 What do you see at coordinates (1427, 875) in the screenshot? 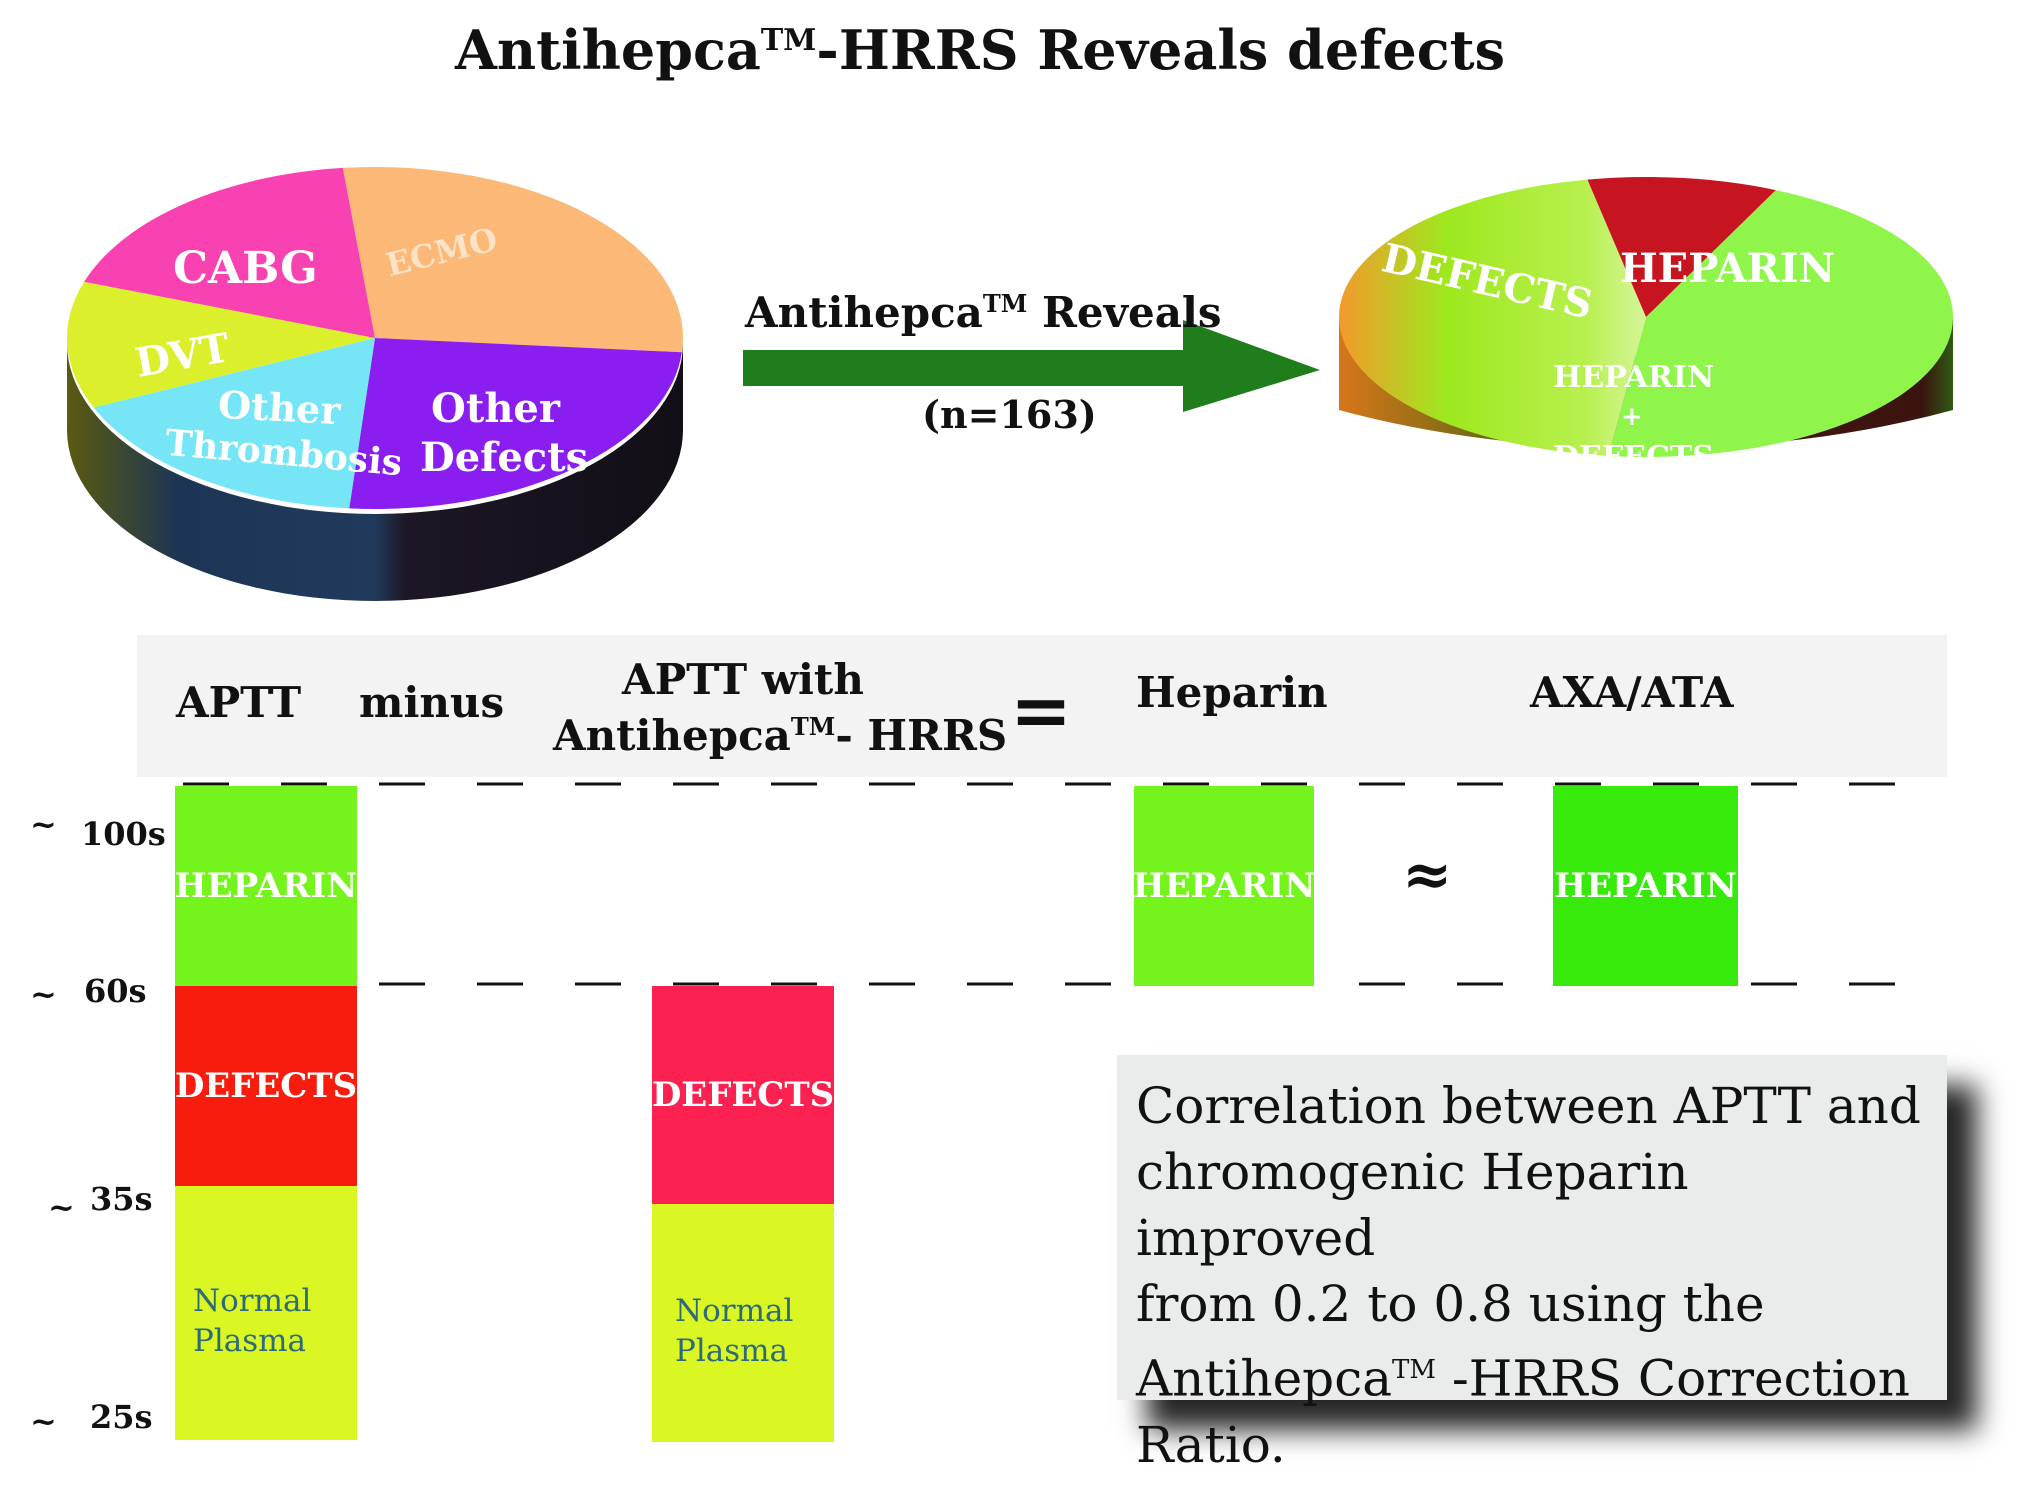
I see `approx-symbol: ≈` at bounding box center [1427, 875].